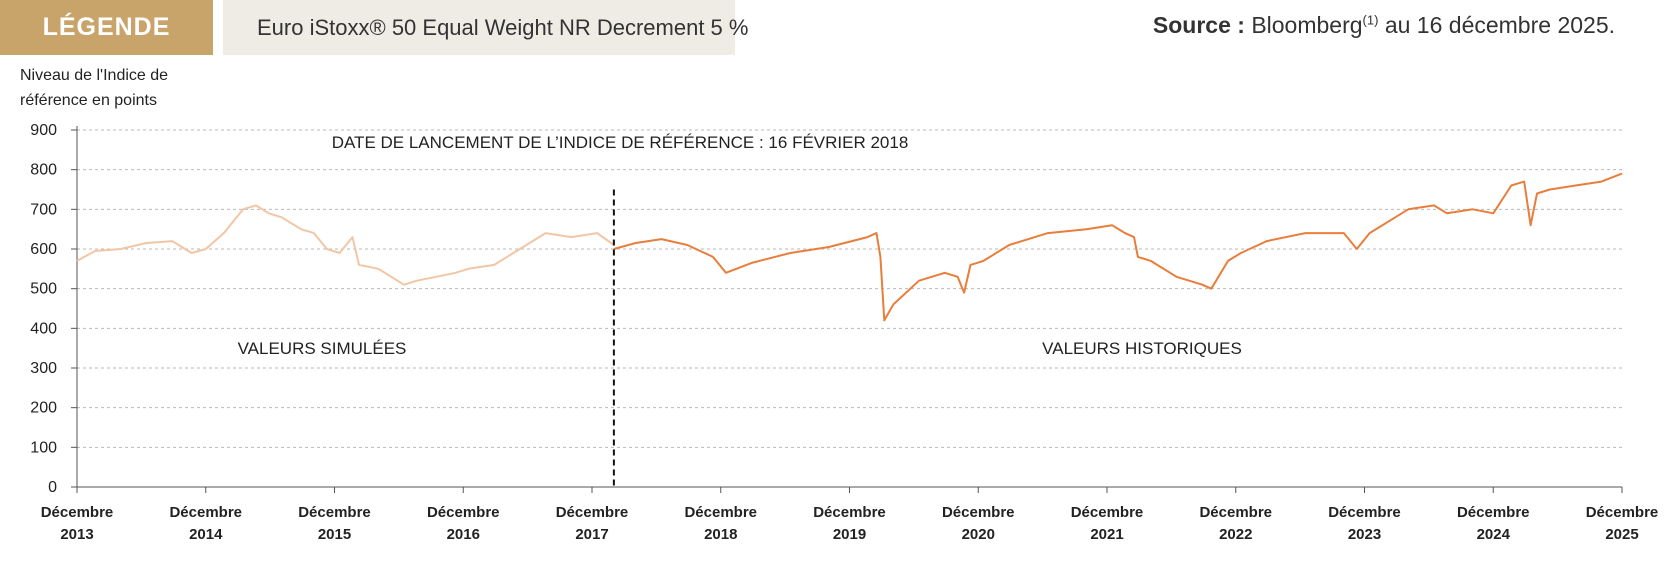  I want to click on source-note-marker: (1), so click(1370, 20).